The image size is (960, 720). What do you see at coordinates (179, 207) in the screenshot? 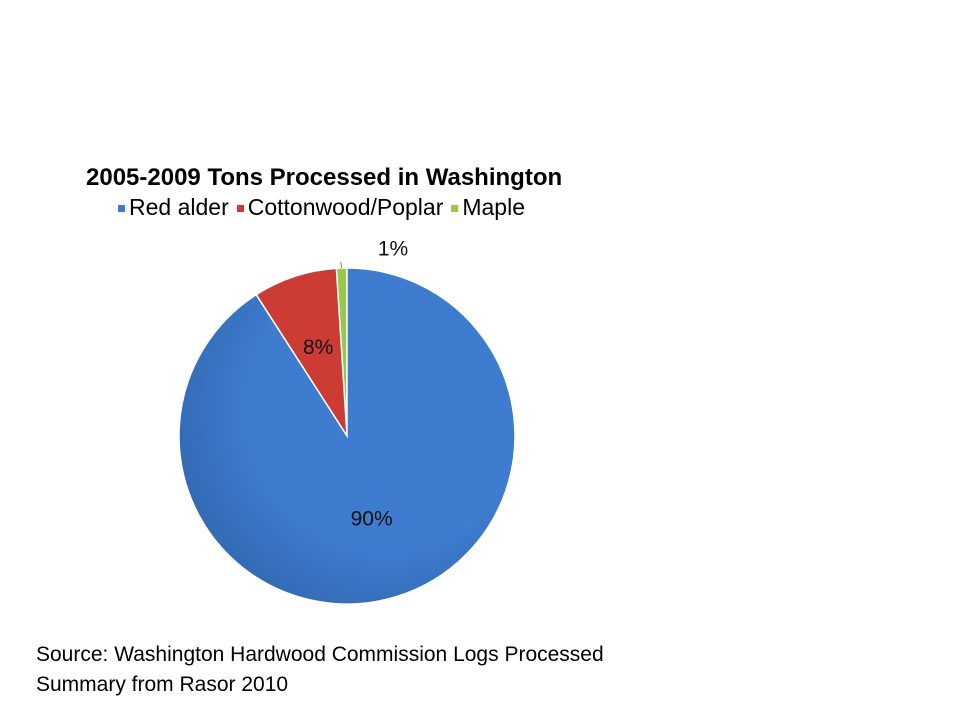
I see `legend-label-red-alder: Red alder` at bounding box center [179, 207].